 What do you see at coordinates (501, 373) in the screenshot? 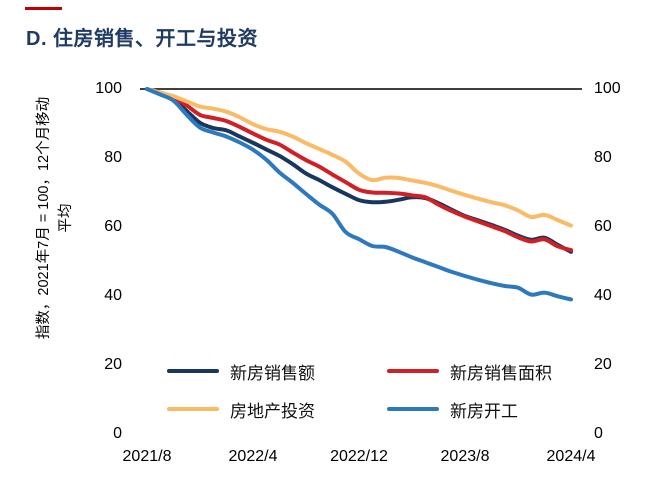
I see `legend-label: 新房销售面积` at bounding box center [501, 373].